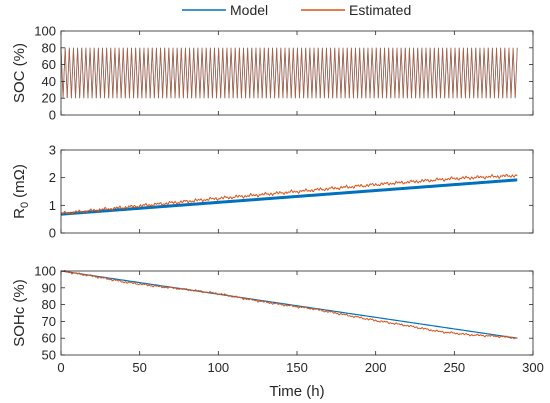  Describe the element at coordinates (49, 355) in the screenshot. I see `y-tick-label: 50` at that location.